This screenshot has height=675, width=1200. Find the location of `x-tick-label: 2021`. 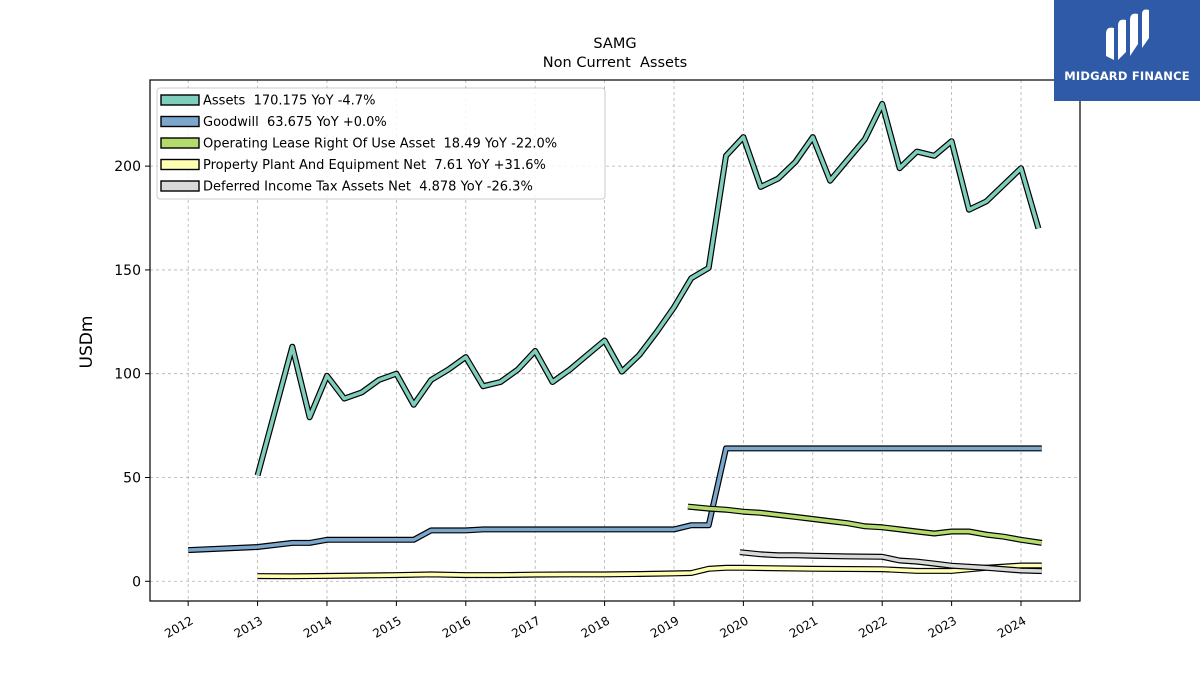

x-tick-label: 2021 is located at coordinates (803, 626).